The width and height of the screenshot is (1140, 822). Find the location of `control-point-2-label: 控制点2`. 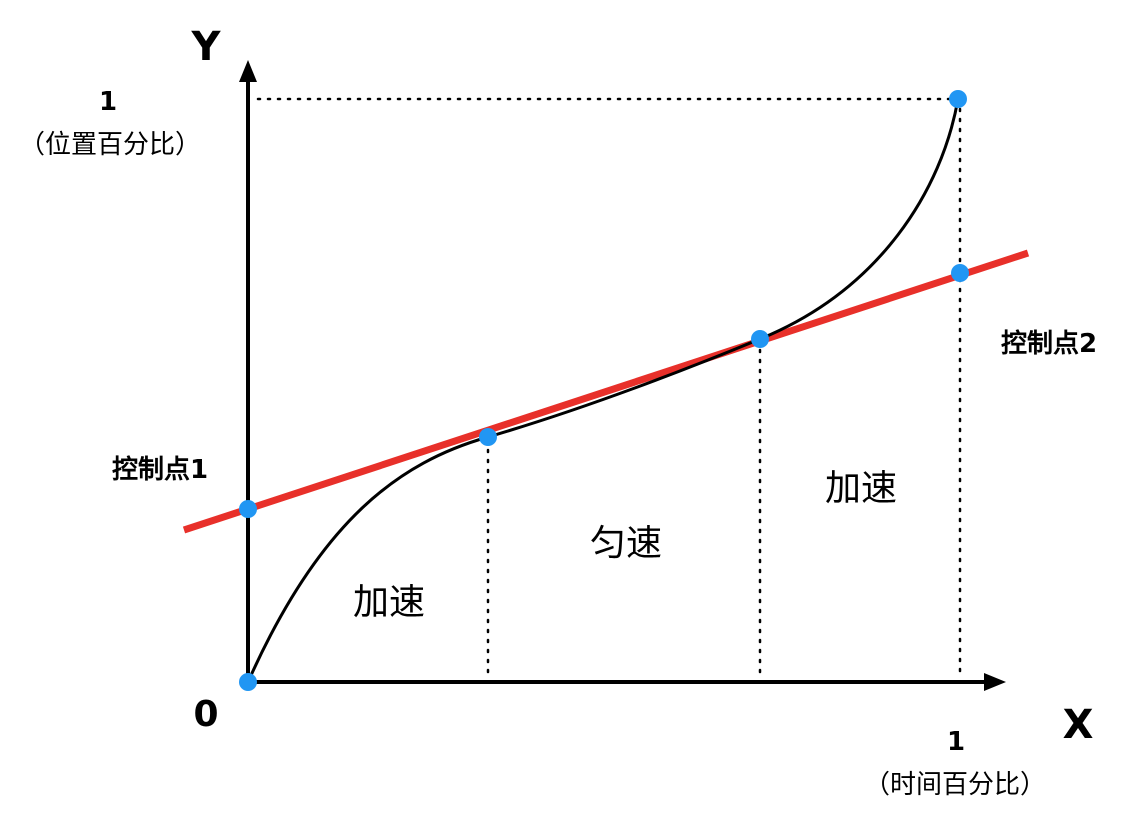

control-point-2-label: 控制点2 is located at coordinates (1049, 343).